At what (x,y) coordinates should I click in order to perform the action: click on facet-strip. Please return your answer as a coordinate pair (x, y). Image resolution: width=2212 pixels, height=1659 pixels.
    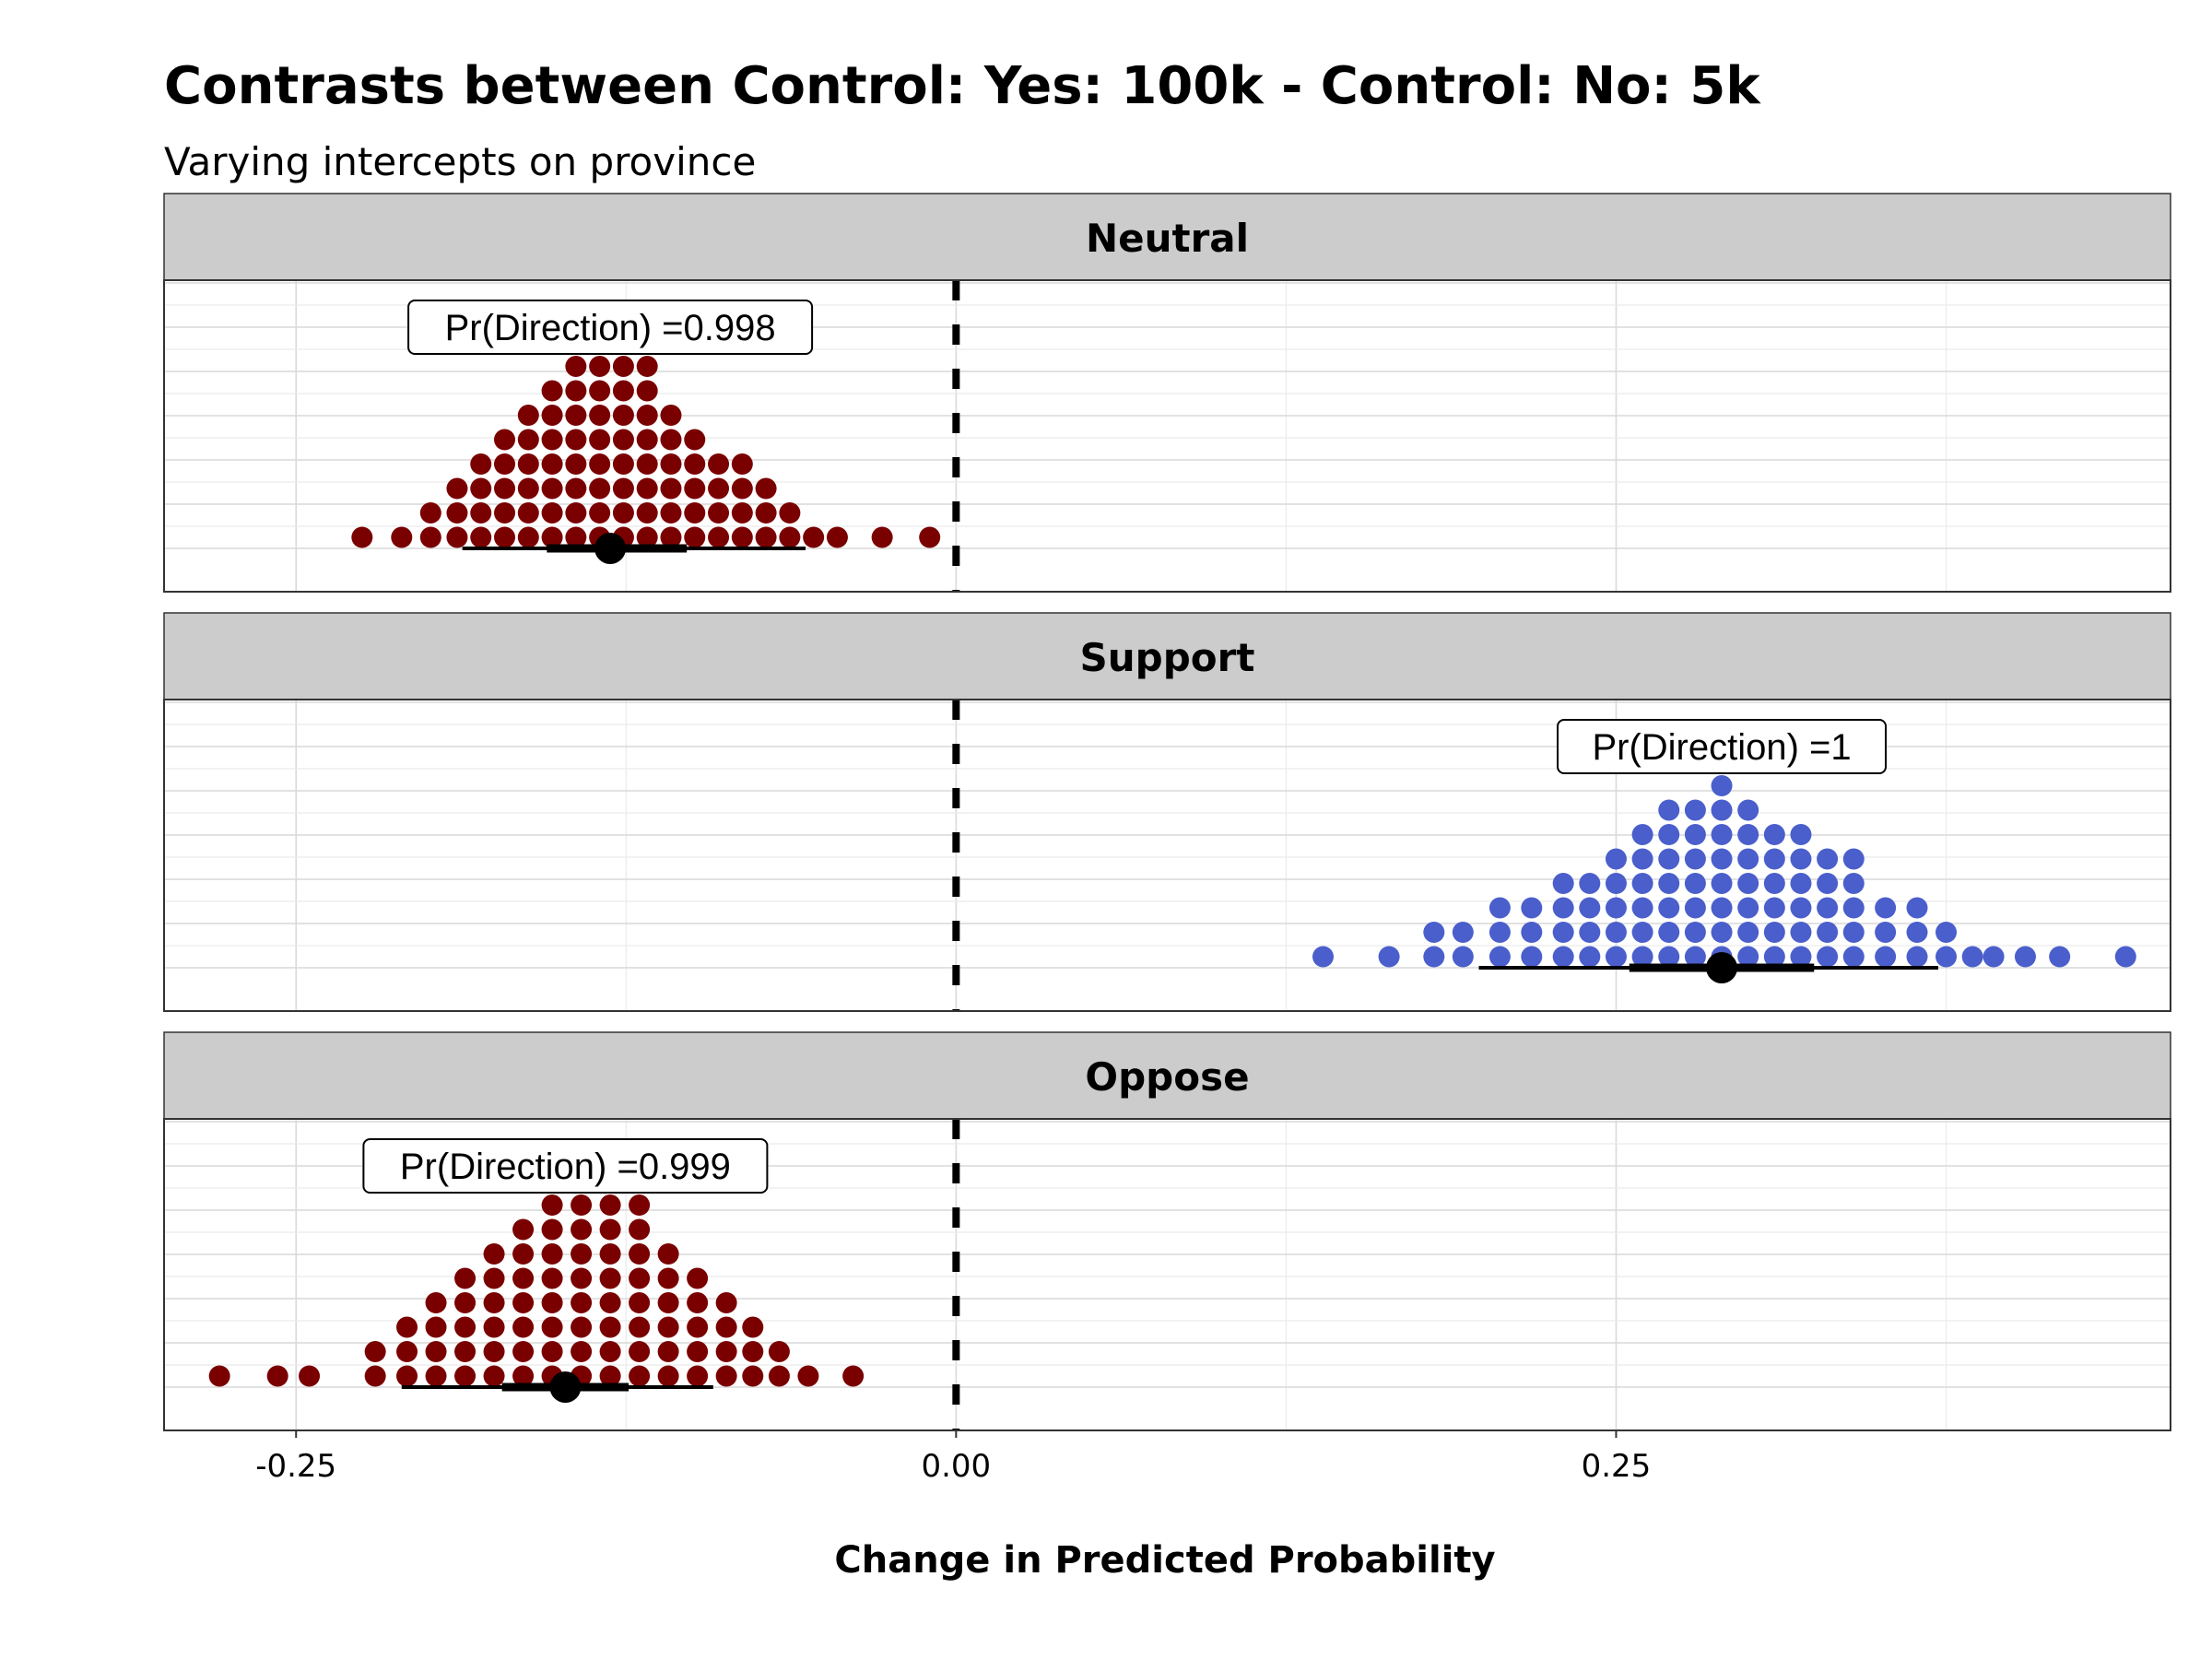
    Looking at the image, I should click on (1167, 1075).